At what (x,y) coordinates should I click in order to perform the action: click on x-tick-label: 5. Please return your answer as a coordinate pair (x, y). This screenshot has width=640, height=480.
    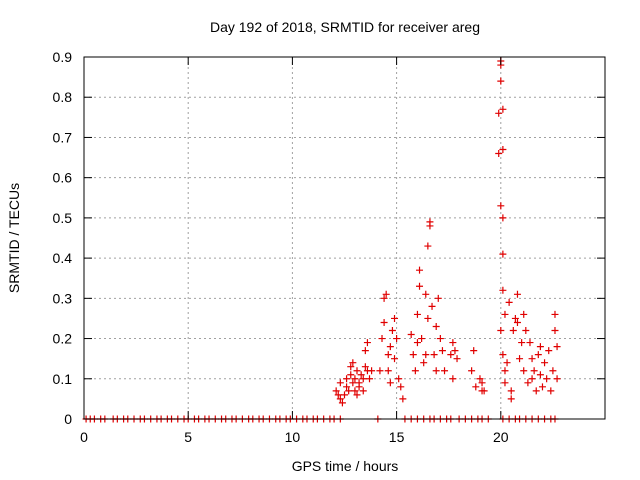
    Looking at the image, I should click on (188, 437).